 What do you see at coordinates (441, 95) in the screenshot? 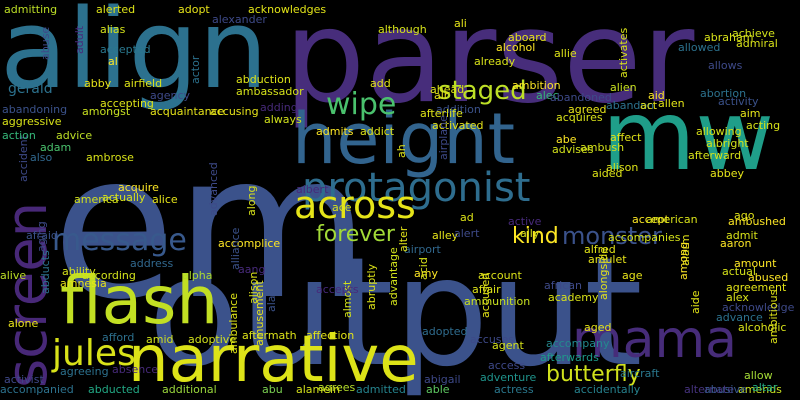
I see `word-air: air` at bounding box center [441, 95].